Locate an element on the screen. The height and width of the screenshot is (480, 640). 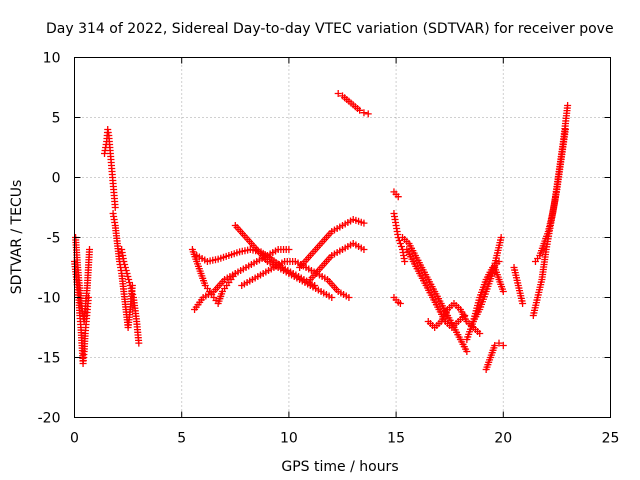
x-tick-label: 0 is located at coordinates (74, 439).